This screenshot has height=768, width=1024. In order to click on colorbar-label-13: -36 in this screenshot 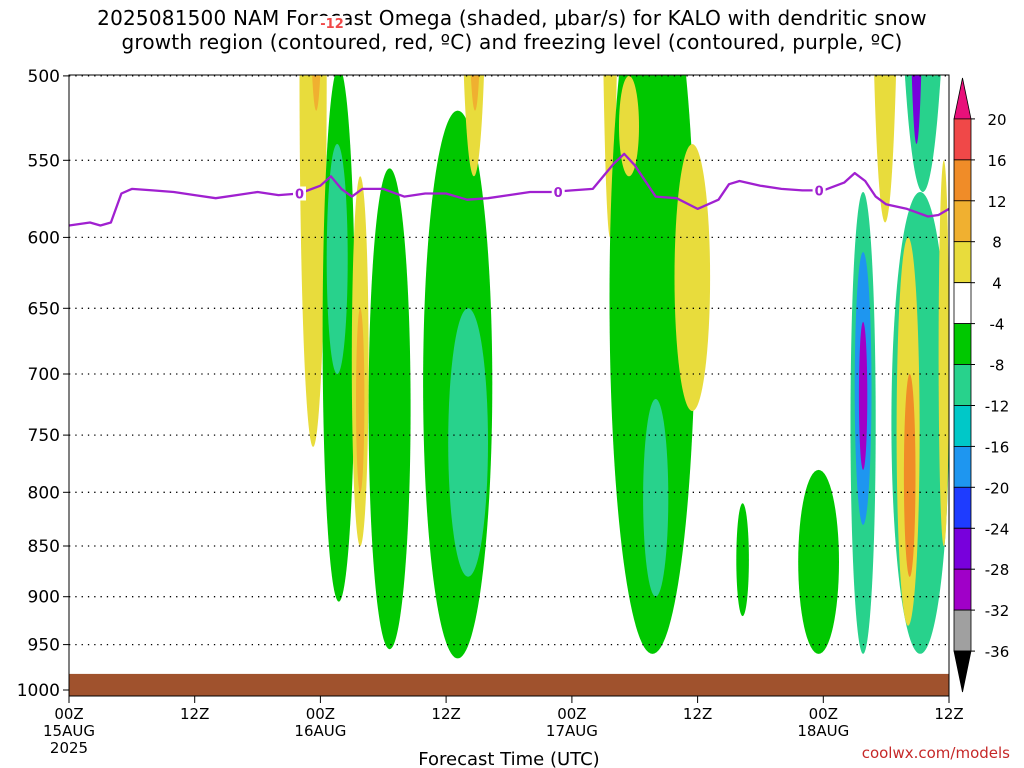, I will do `click(997, 652)`.